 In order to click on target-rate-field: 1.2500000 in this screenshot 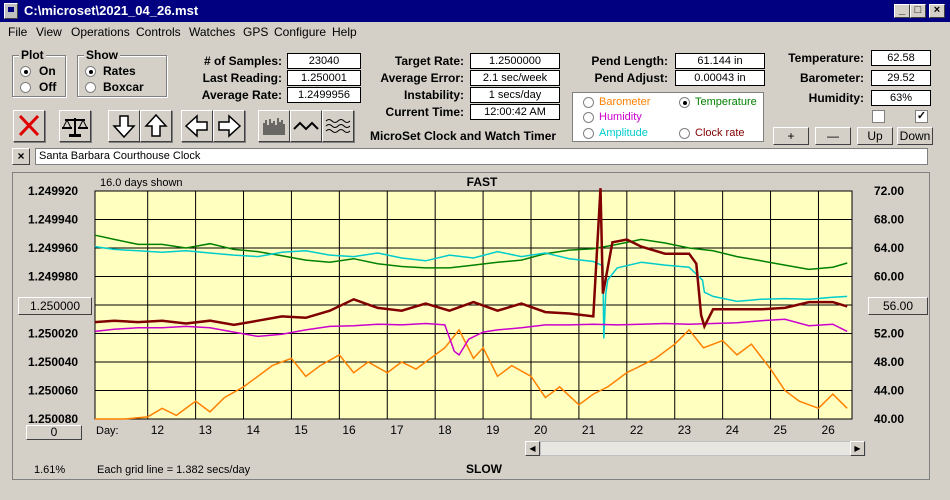, I will do `click(515, 61)`.